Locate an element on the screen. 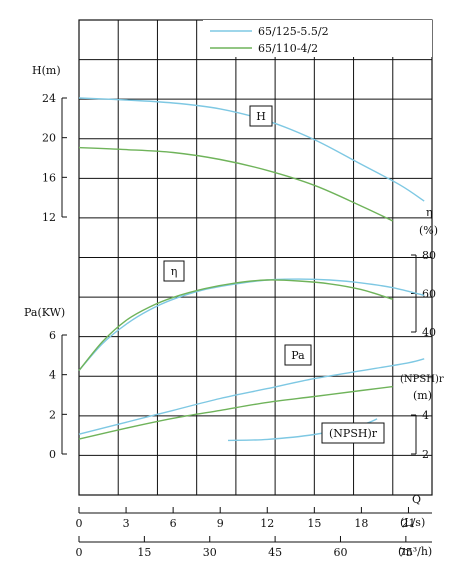 The width and height of the screenshot is (471, 580). head-axis-title: H(m) is located at coordinates (46, 70).